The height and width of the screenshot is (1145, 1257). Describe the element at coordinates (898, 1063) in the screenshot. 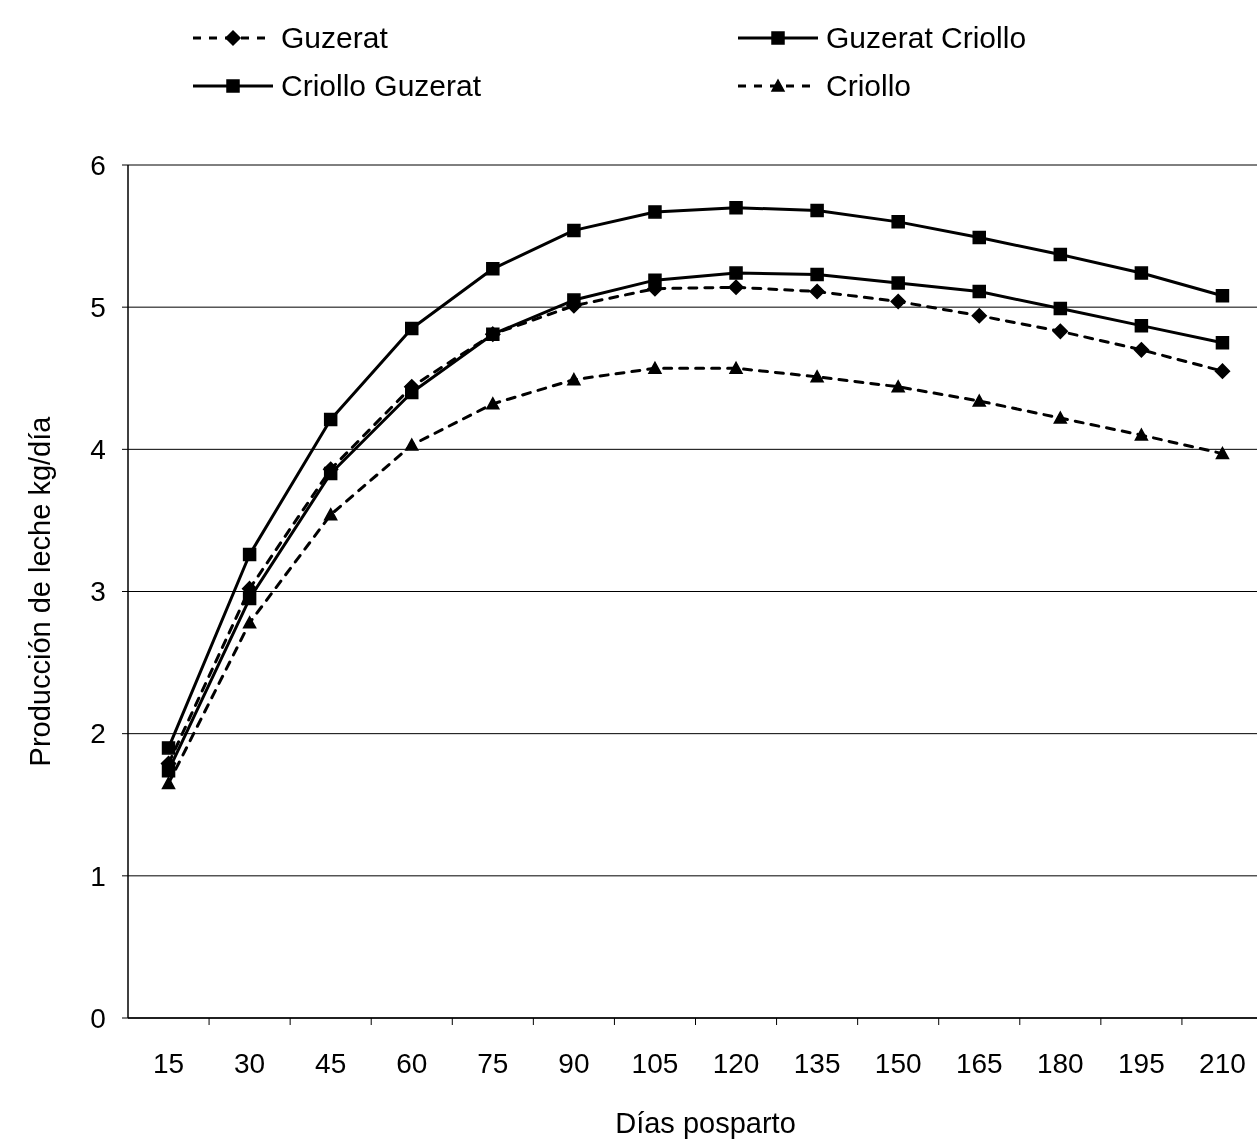

I see `x-tick-label: 150` at that location.